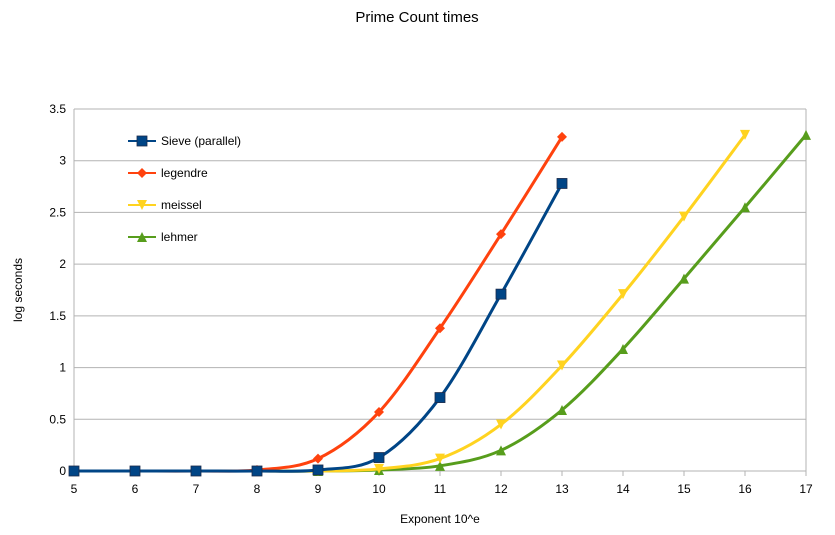  Describe the element at coordinates (745, 489) in the screenshot. I see `x-tick-label: 16` at that location.